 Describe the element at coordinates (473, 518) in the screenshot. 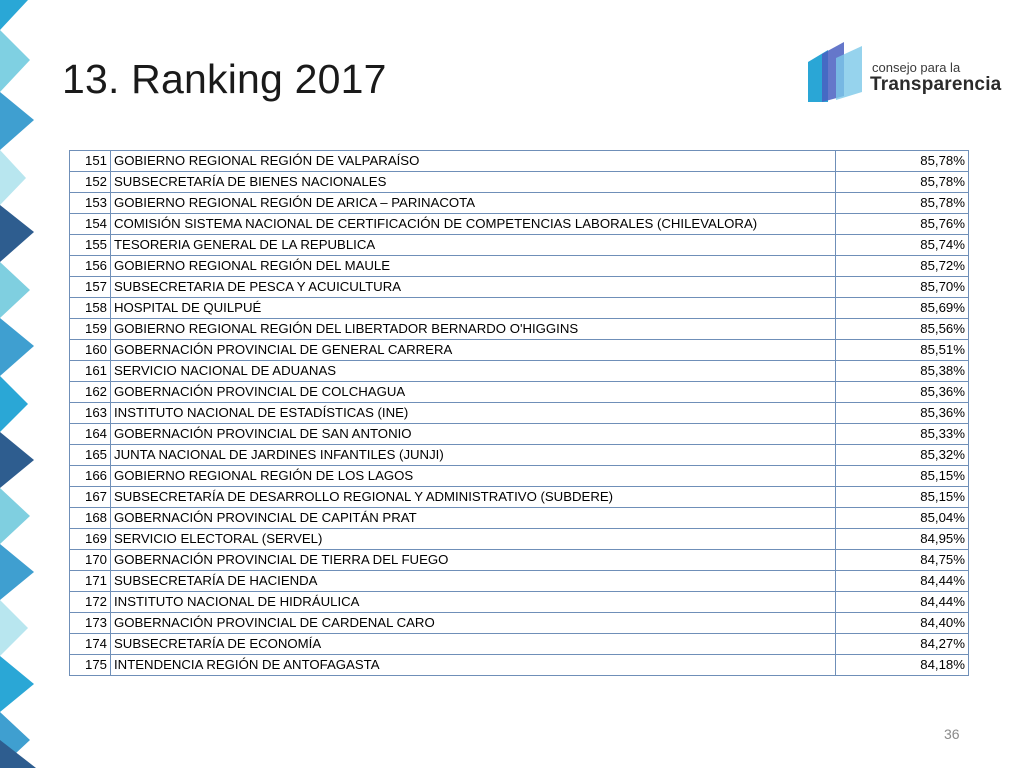

I see `institution-cell: GOBERNACIÓN PROVINCIAL DE CAPITÁN PRAT` at that location.